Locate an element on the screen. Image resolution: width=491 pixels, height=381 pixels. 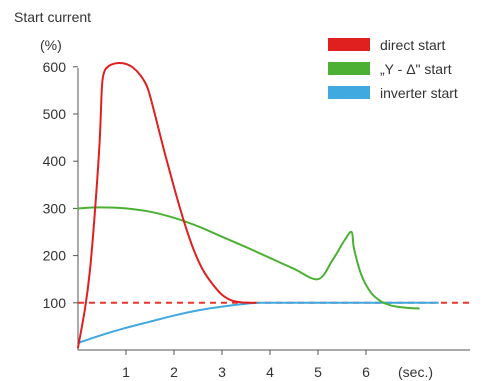
legend-y-delta-start-label: „Y - Δ" start is located at coordinates (416, 69).